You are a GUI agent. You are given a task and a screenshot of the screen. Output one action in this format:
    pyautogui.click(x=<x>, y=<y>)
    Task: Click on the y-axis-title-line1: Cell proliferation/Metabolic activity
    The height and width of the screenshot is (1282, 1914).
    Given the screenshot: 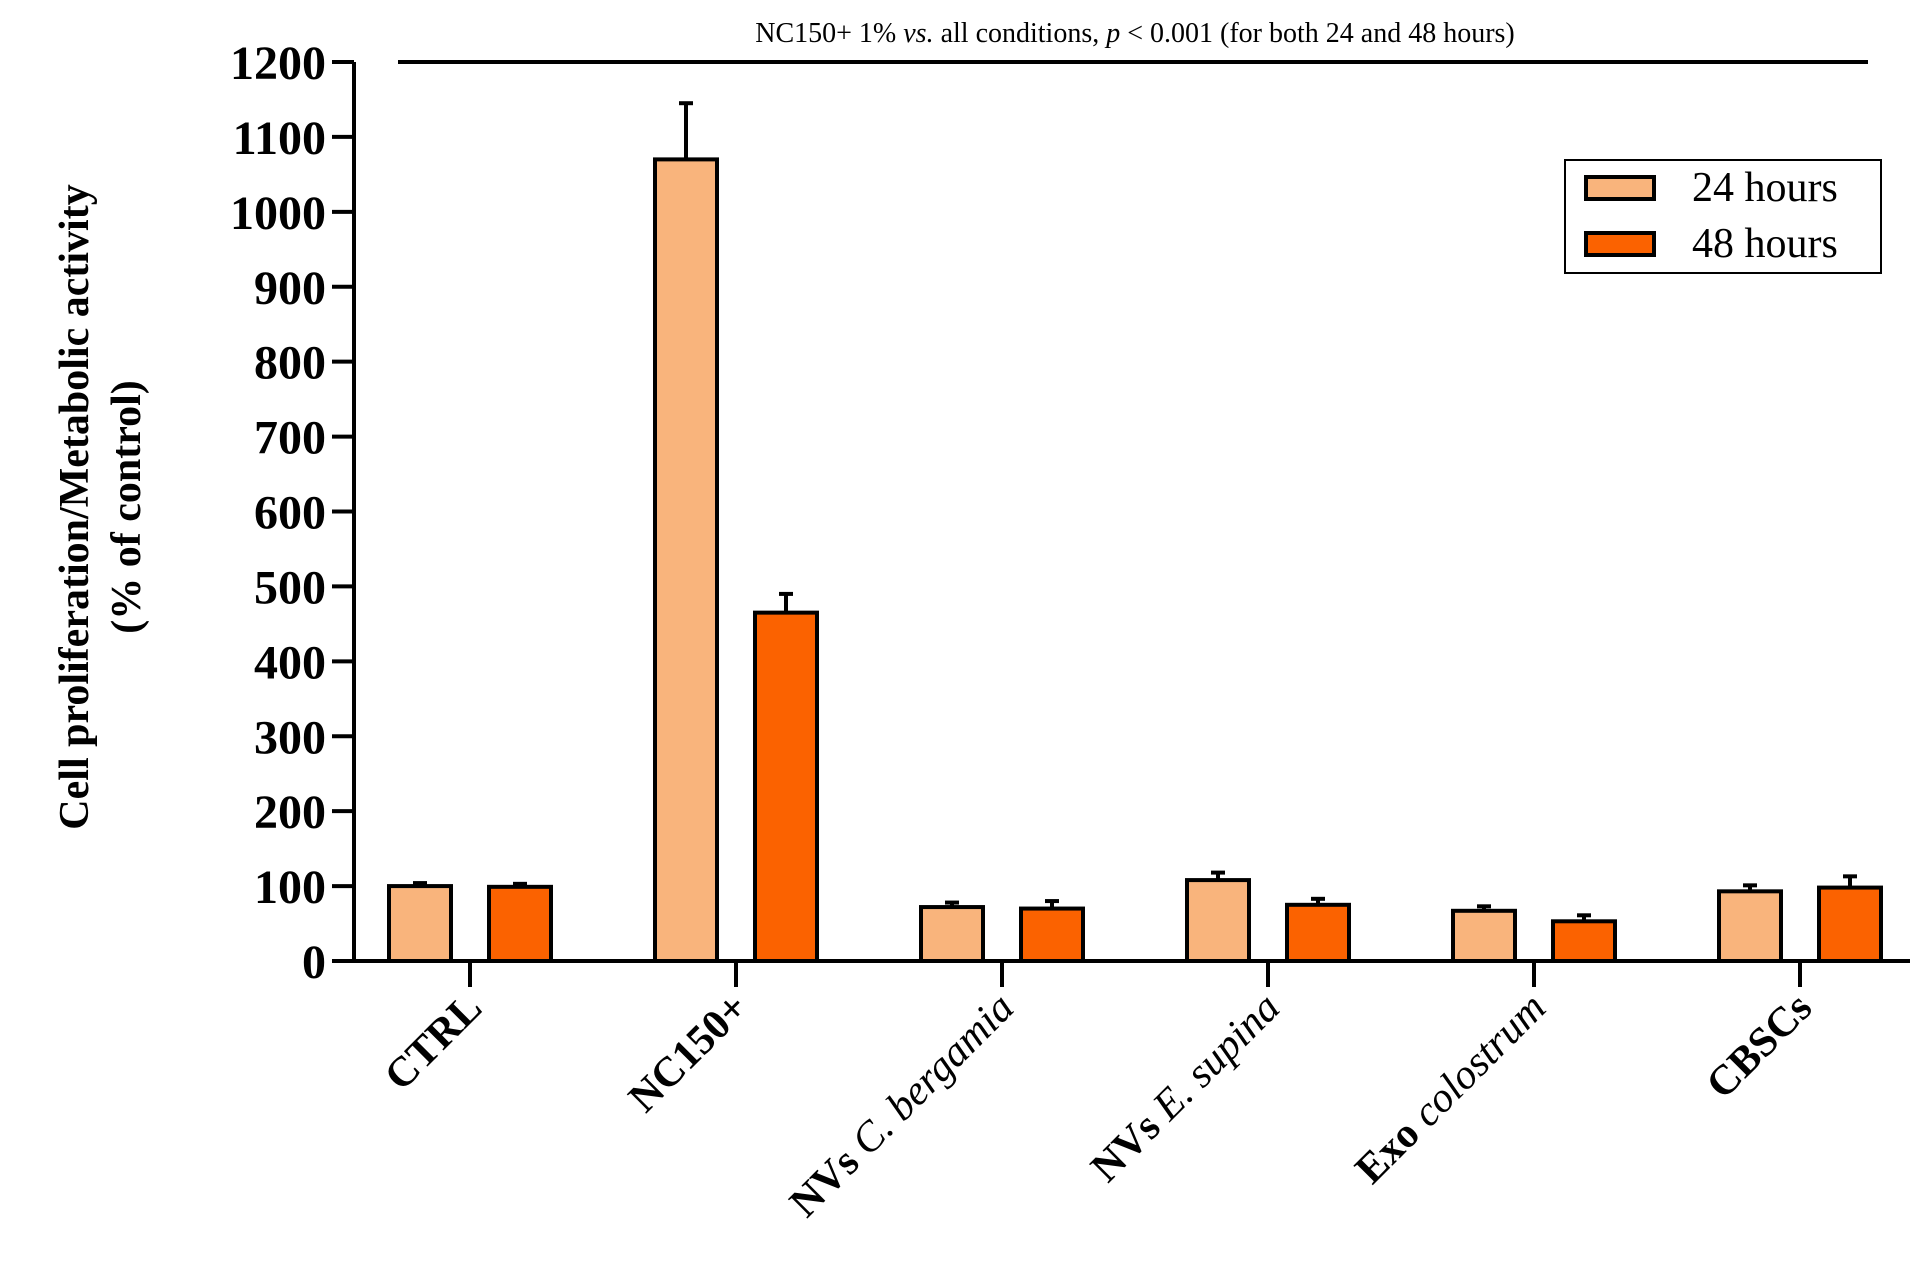 What is the action you would take?
    pyautogui.click(x=75, y=506)
    